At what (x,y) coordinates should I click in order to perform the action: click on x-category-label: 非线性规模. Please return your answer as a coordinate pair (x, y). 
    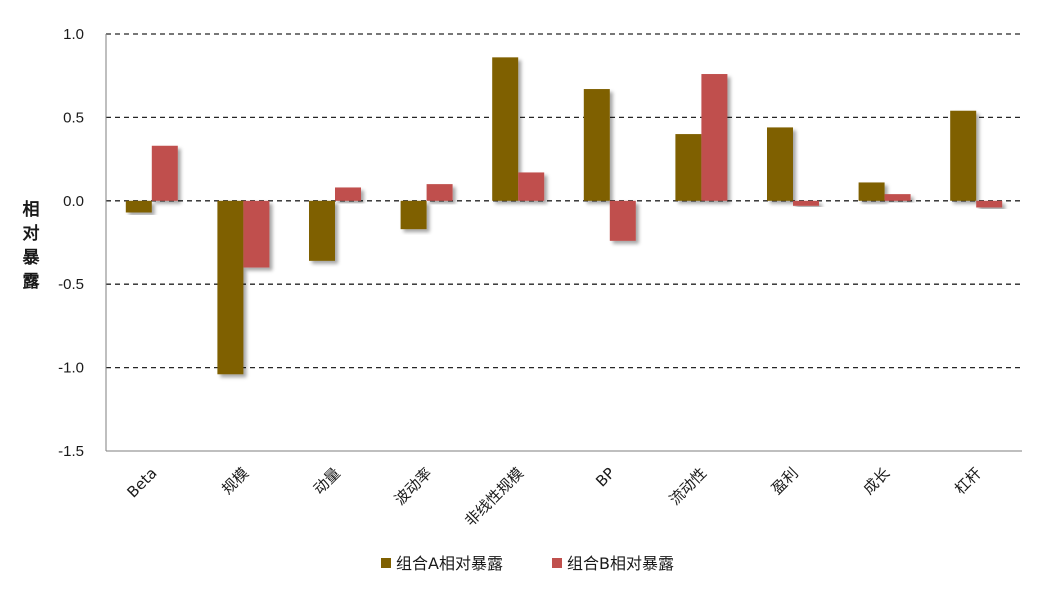
    Looking at the image, I should click on (494, 497).